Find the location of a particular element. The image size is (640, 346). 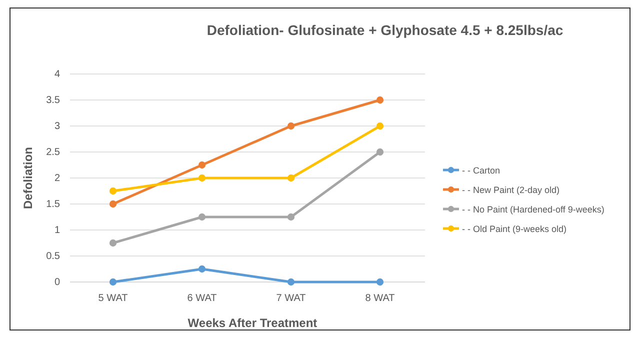

y-tick-label: 0 is located at coordinates (57, 282).